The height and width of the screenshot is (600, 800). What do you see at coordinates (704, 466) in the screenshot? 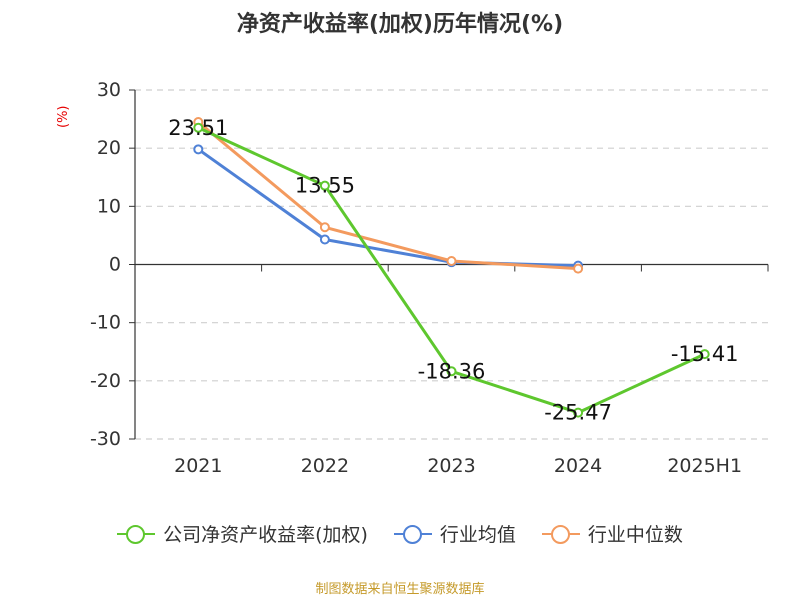
I see `x-tick-label: 2025H1` at bounding box center [704, 466].